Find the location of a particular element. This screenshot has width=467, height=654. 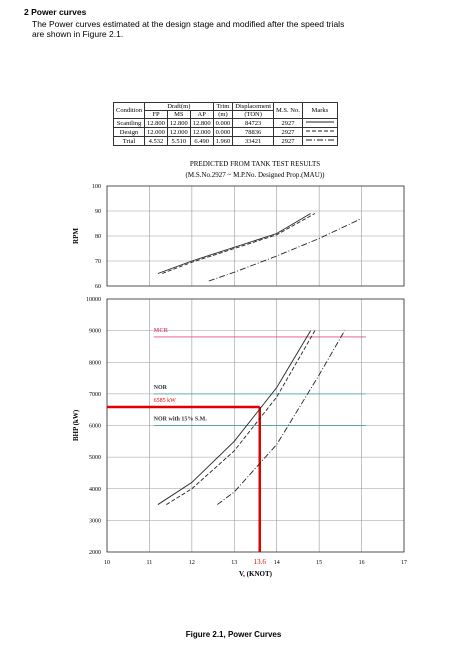

x-tick-label: 14 is located at coordinates (277, 563).